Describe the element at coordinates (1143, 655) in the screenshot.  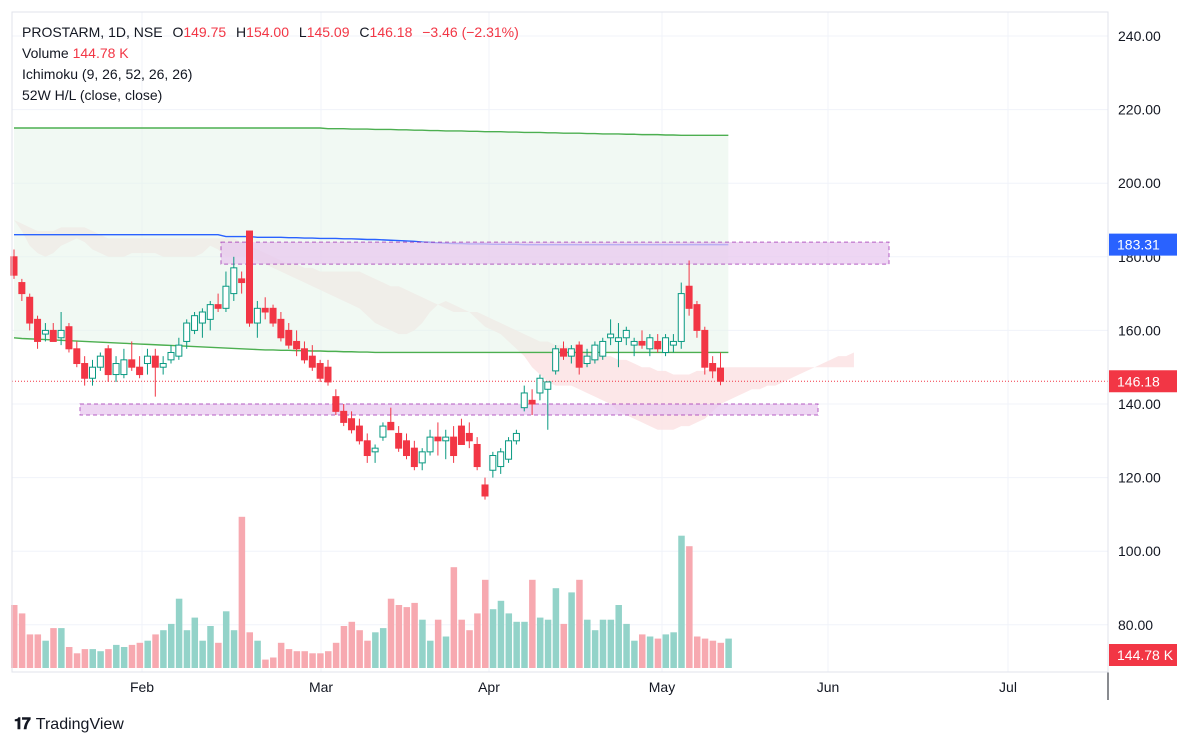
I see `last-volume-tag: 144.78 K` at that location.